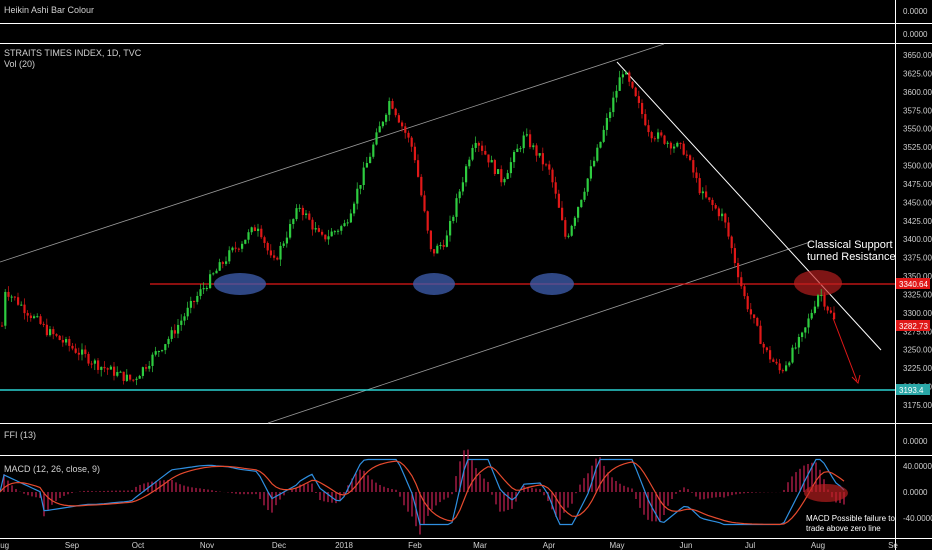  Describe the element at coordinates (4, 545) in the screenshot. I see `x-tick-0: Aug` at that location.